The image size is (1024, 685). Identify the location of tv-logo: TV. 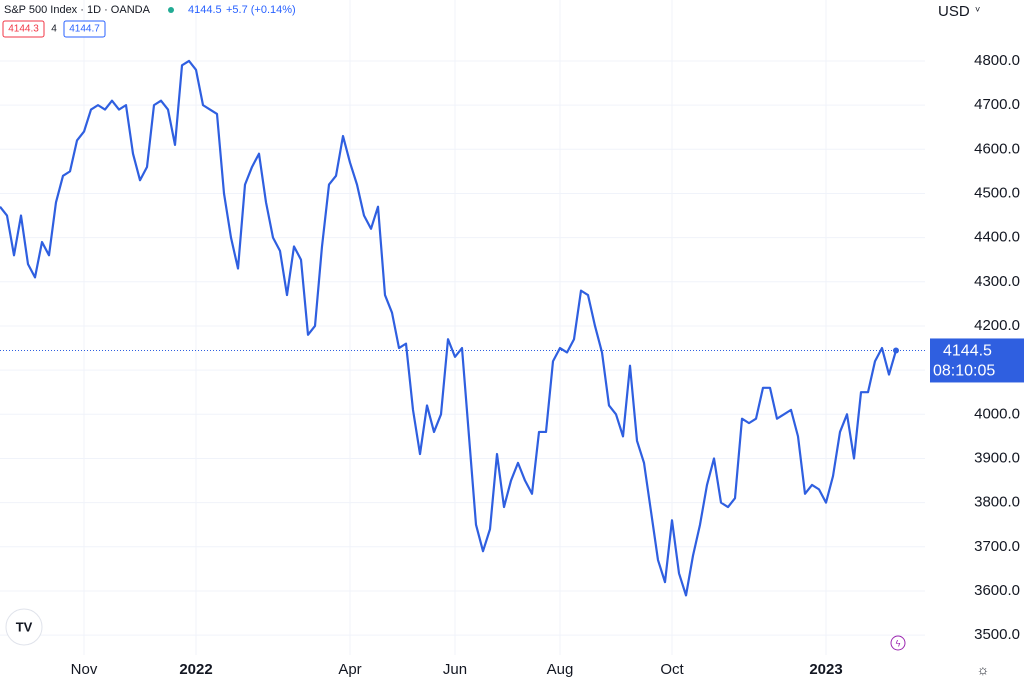
(24, 627).